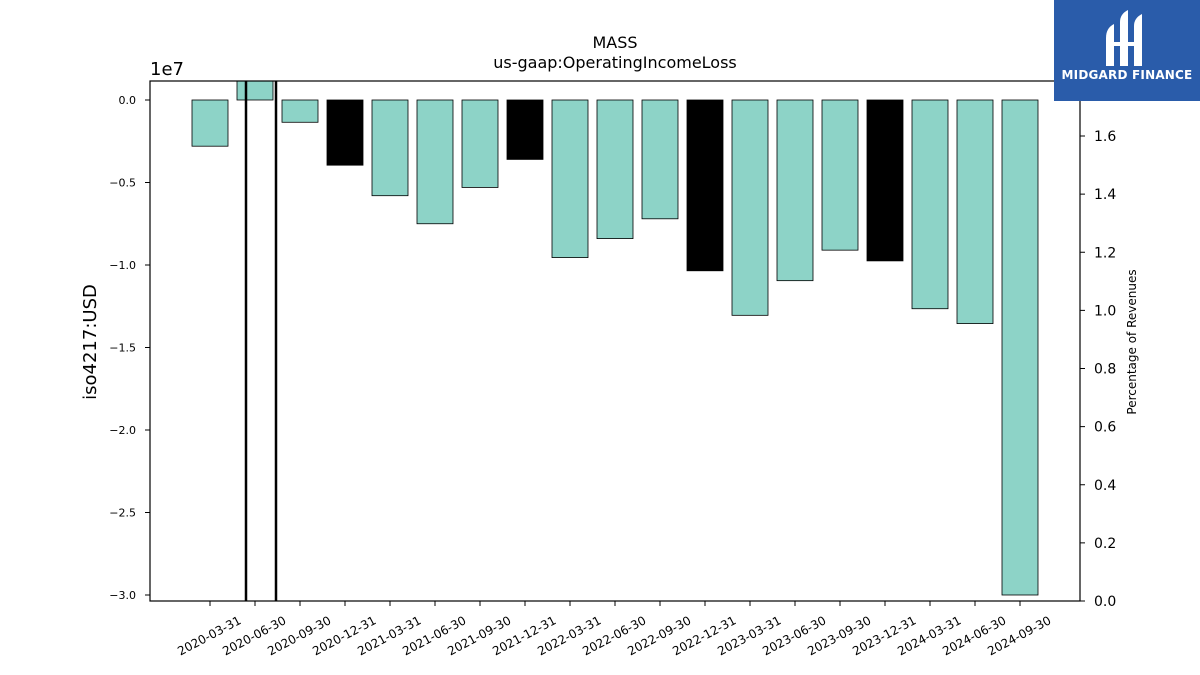 This screenshot has width=1200, height=675. I want to click on y2-tick-label: 0.6, so click(1105, 428).